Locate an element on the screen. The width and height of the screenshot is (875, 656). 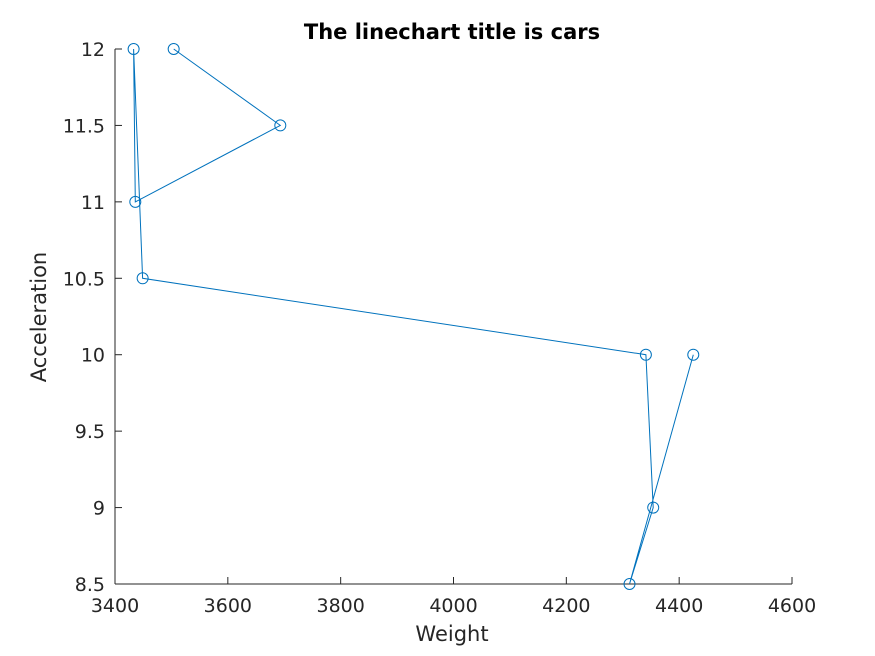
x-tick-label: 4400 is located at coordinates (679, 606).